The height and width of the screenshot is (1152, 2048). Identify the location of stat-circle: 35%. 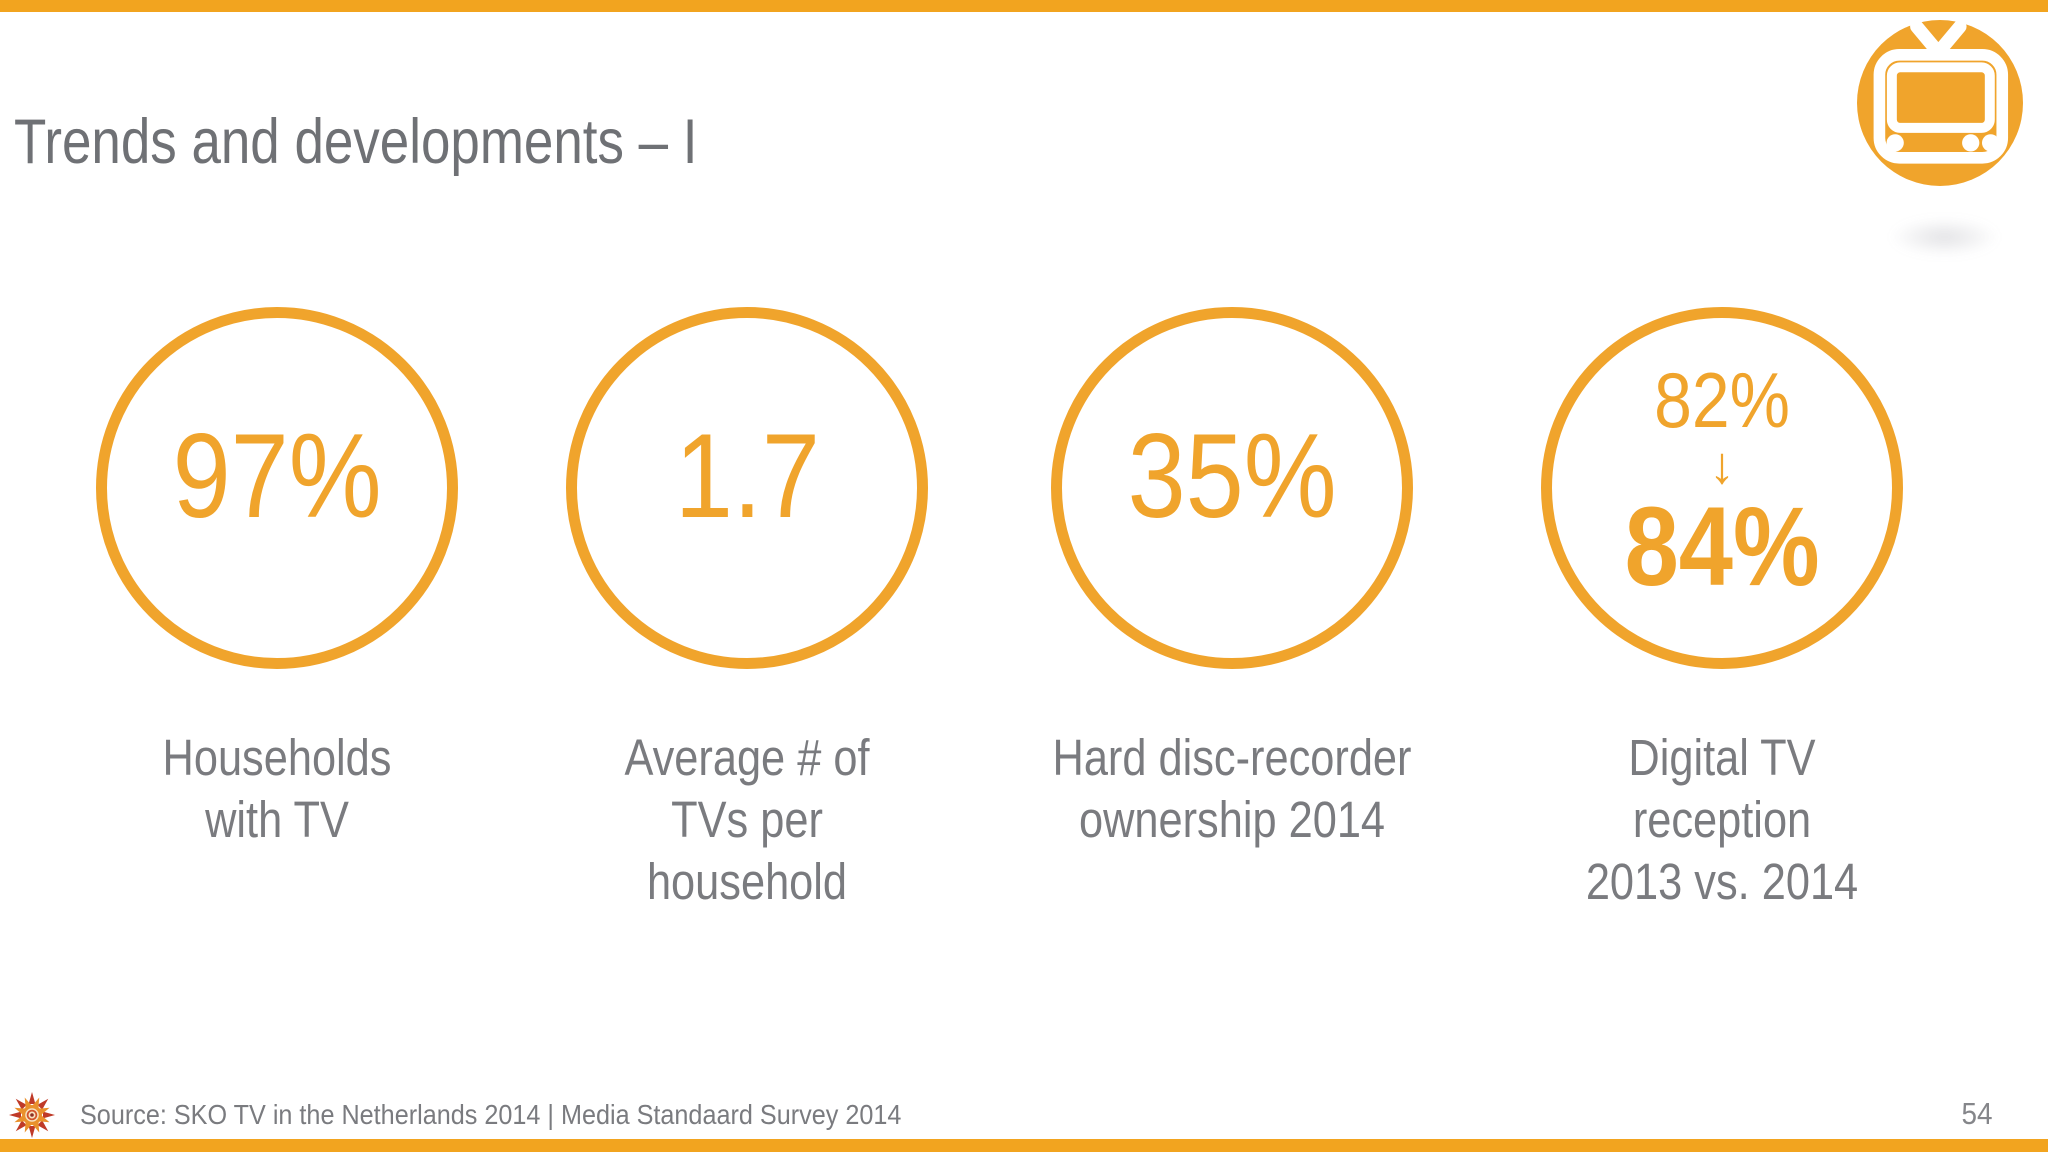
(1232, 488).